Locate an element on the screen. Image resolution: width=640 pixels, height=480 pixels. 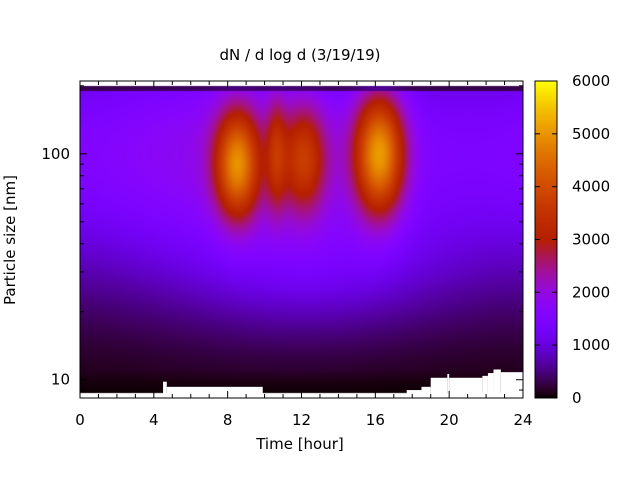
x-tick-label: 20 is located at coordinates (449, 420).